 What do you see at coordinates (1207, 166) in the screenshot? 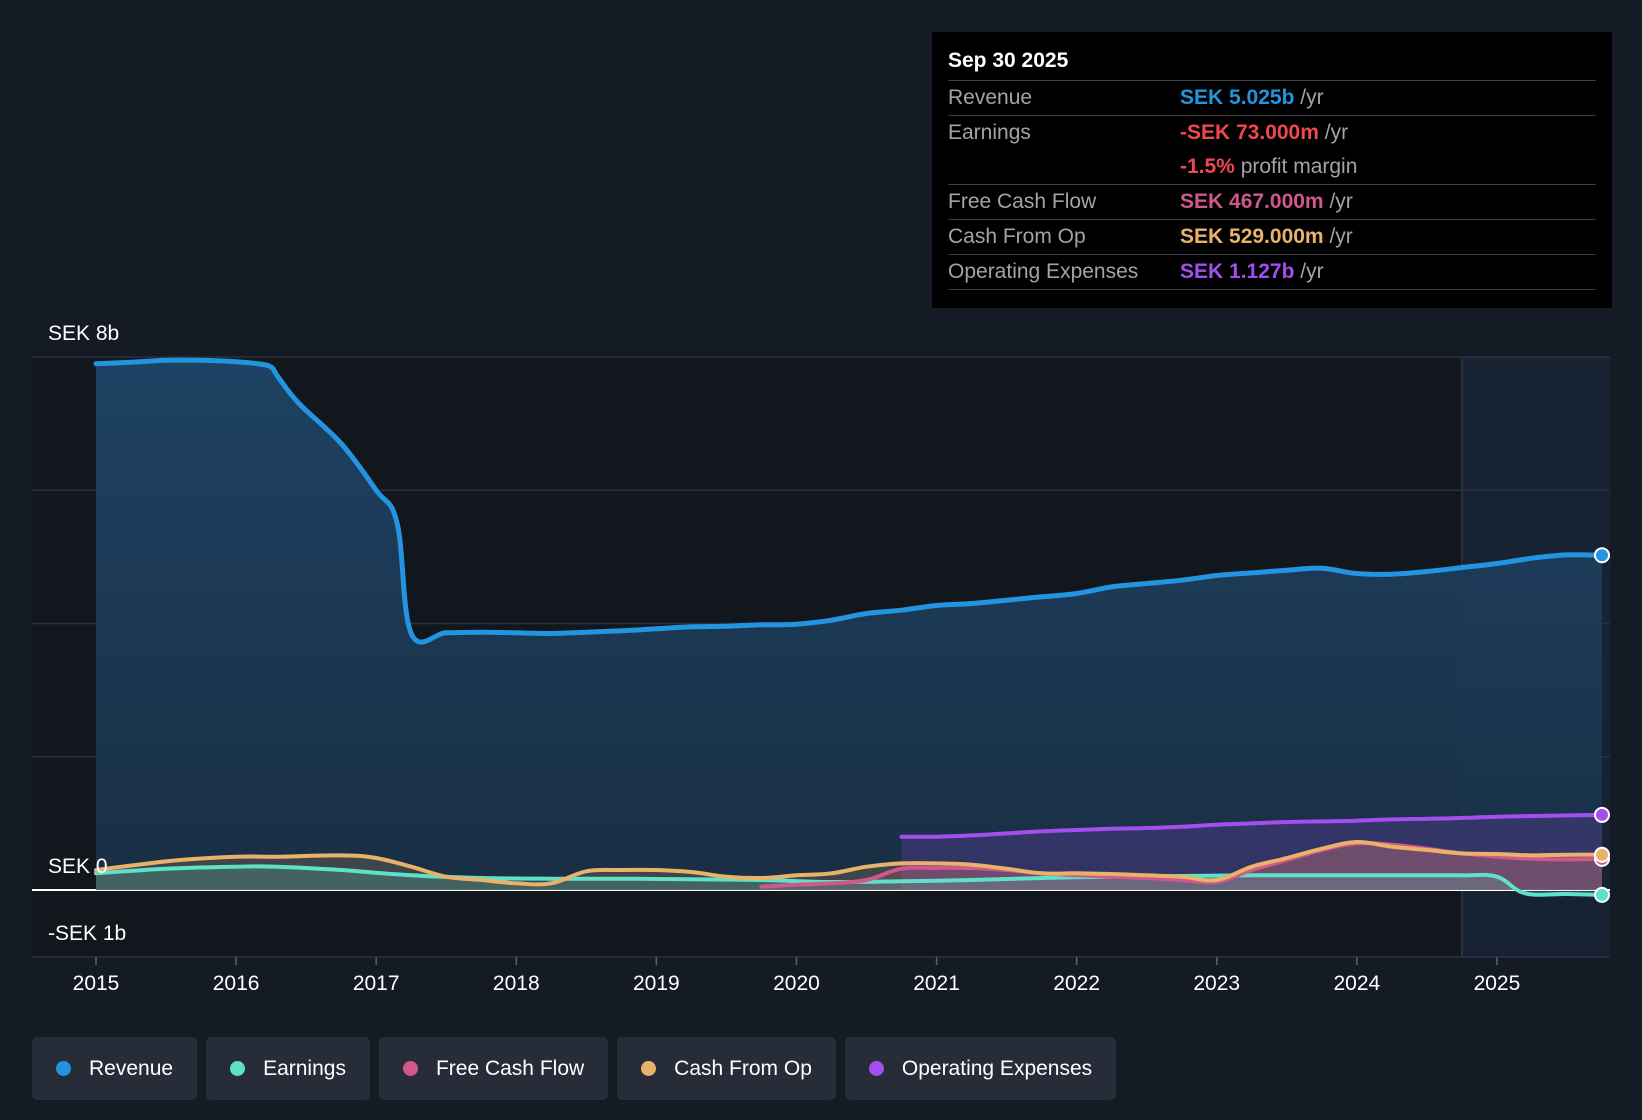
I see `tooltip-value: -1.5%` at bounding box center [1207, 166].